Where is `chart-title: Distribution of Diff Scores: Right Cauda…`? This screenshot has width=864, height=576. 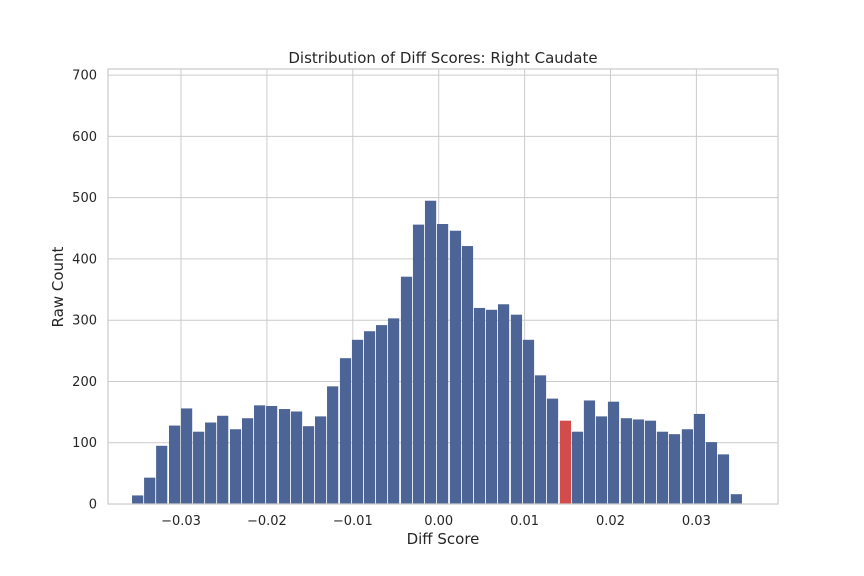
chart-title: Distribution of Diff Scores: Right Cauda… is located at coordinates (442, 58).